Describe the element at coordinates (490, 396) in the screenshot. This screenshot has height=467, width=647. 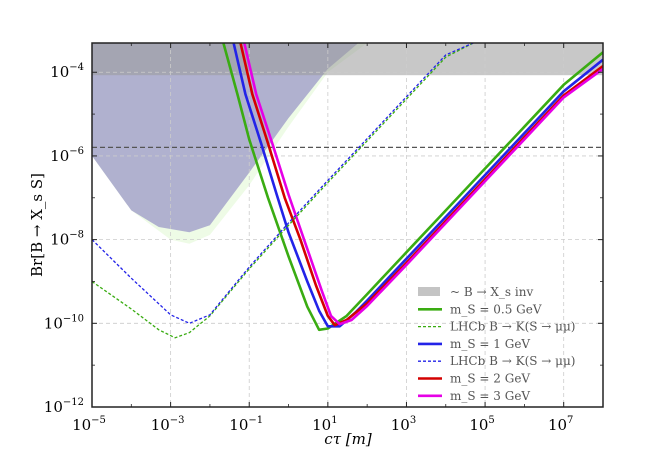
I see `legend-label: m_S = 3 GeV` at that location.